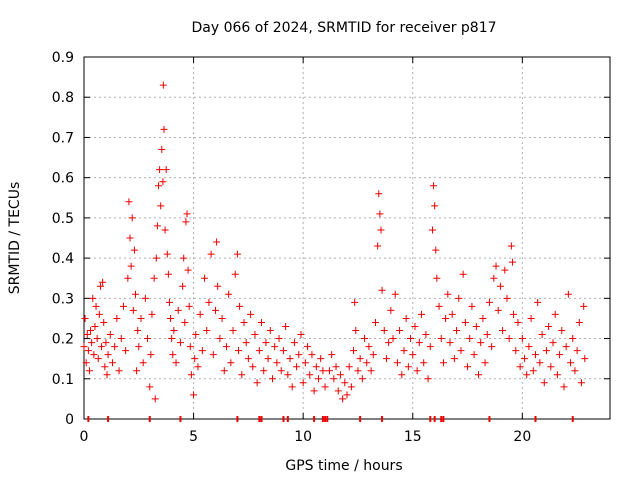  I want to click on x-tick-label: 5, so click(193, 437).